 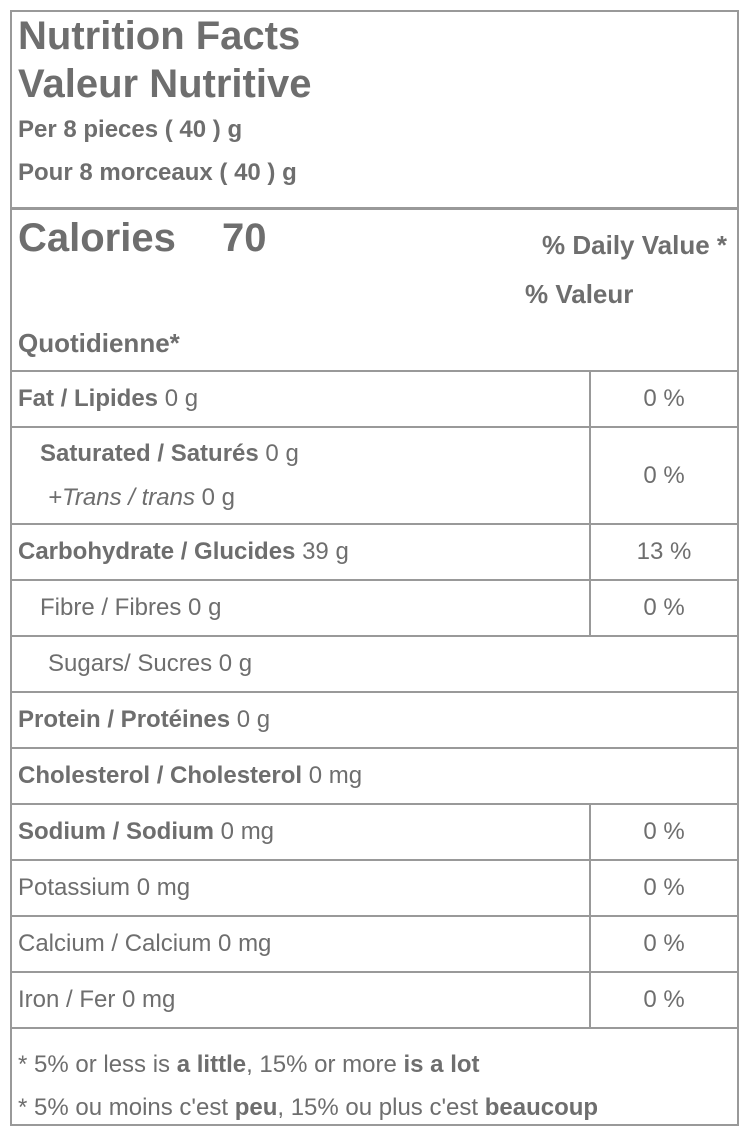 What do you see at coordinates (579, 294) in the screenshot?
I see `dv-heading-fr: % Valeur` at bounding box center [579, 294].